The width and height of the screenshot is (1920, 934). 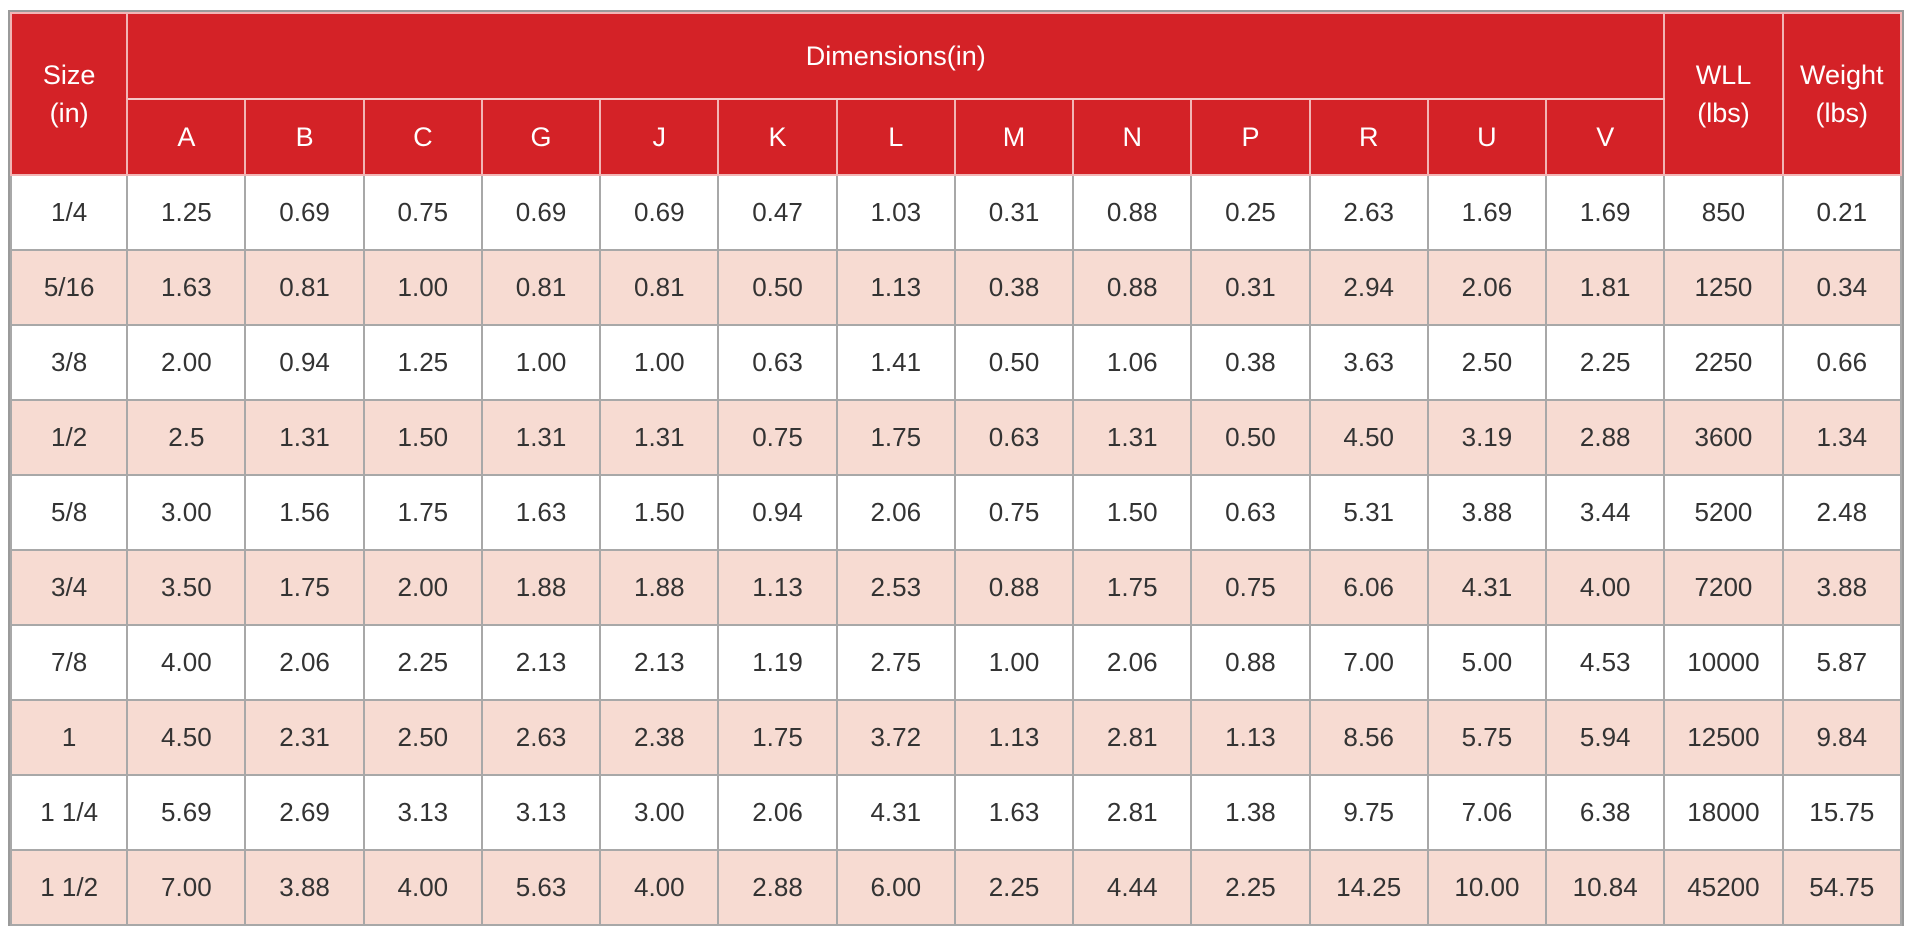 I want to click on dim-cell-v: 4.00, so click(x=1605, y=587).